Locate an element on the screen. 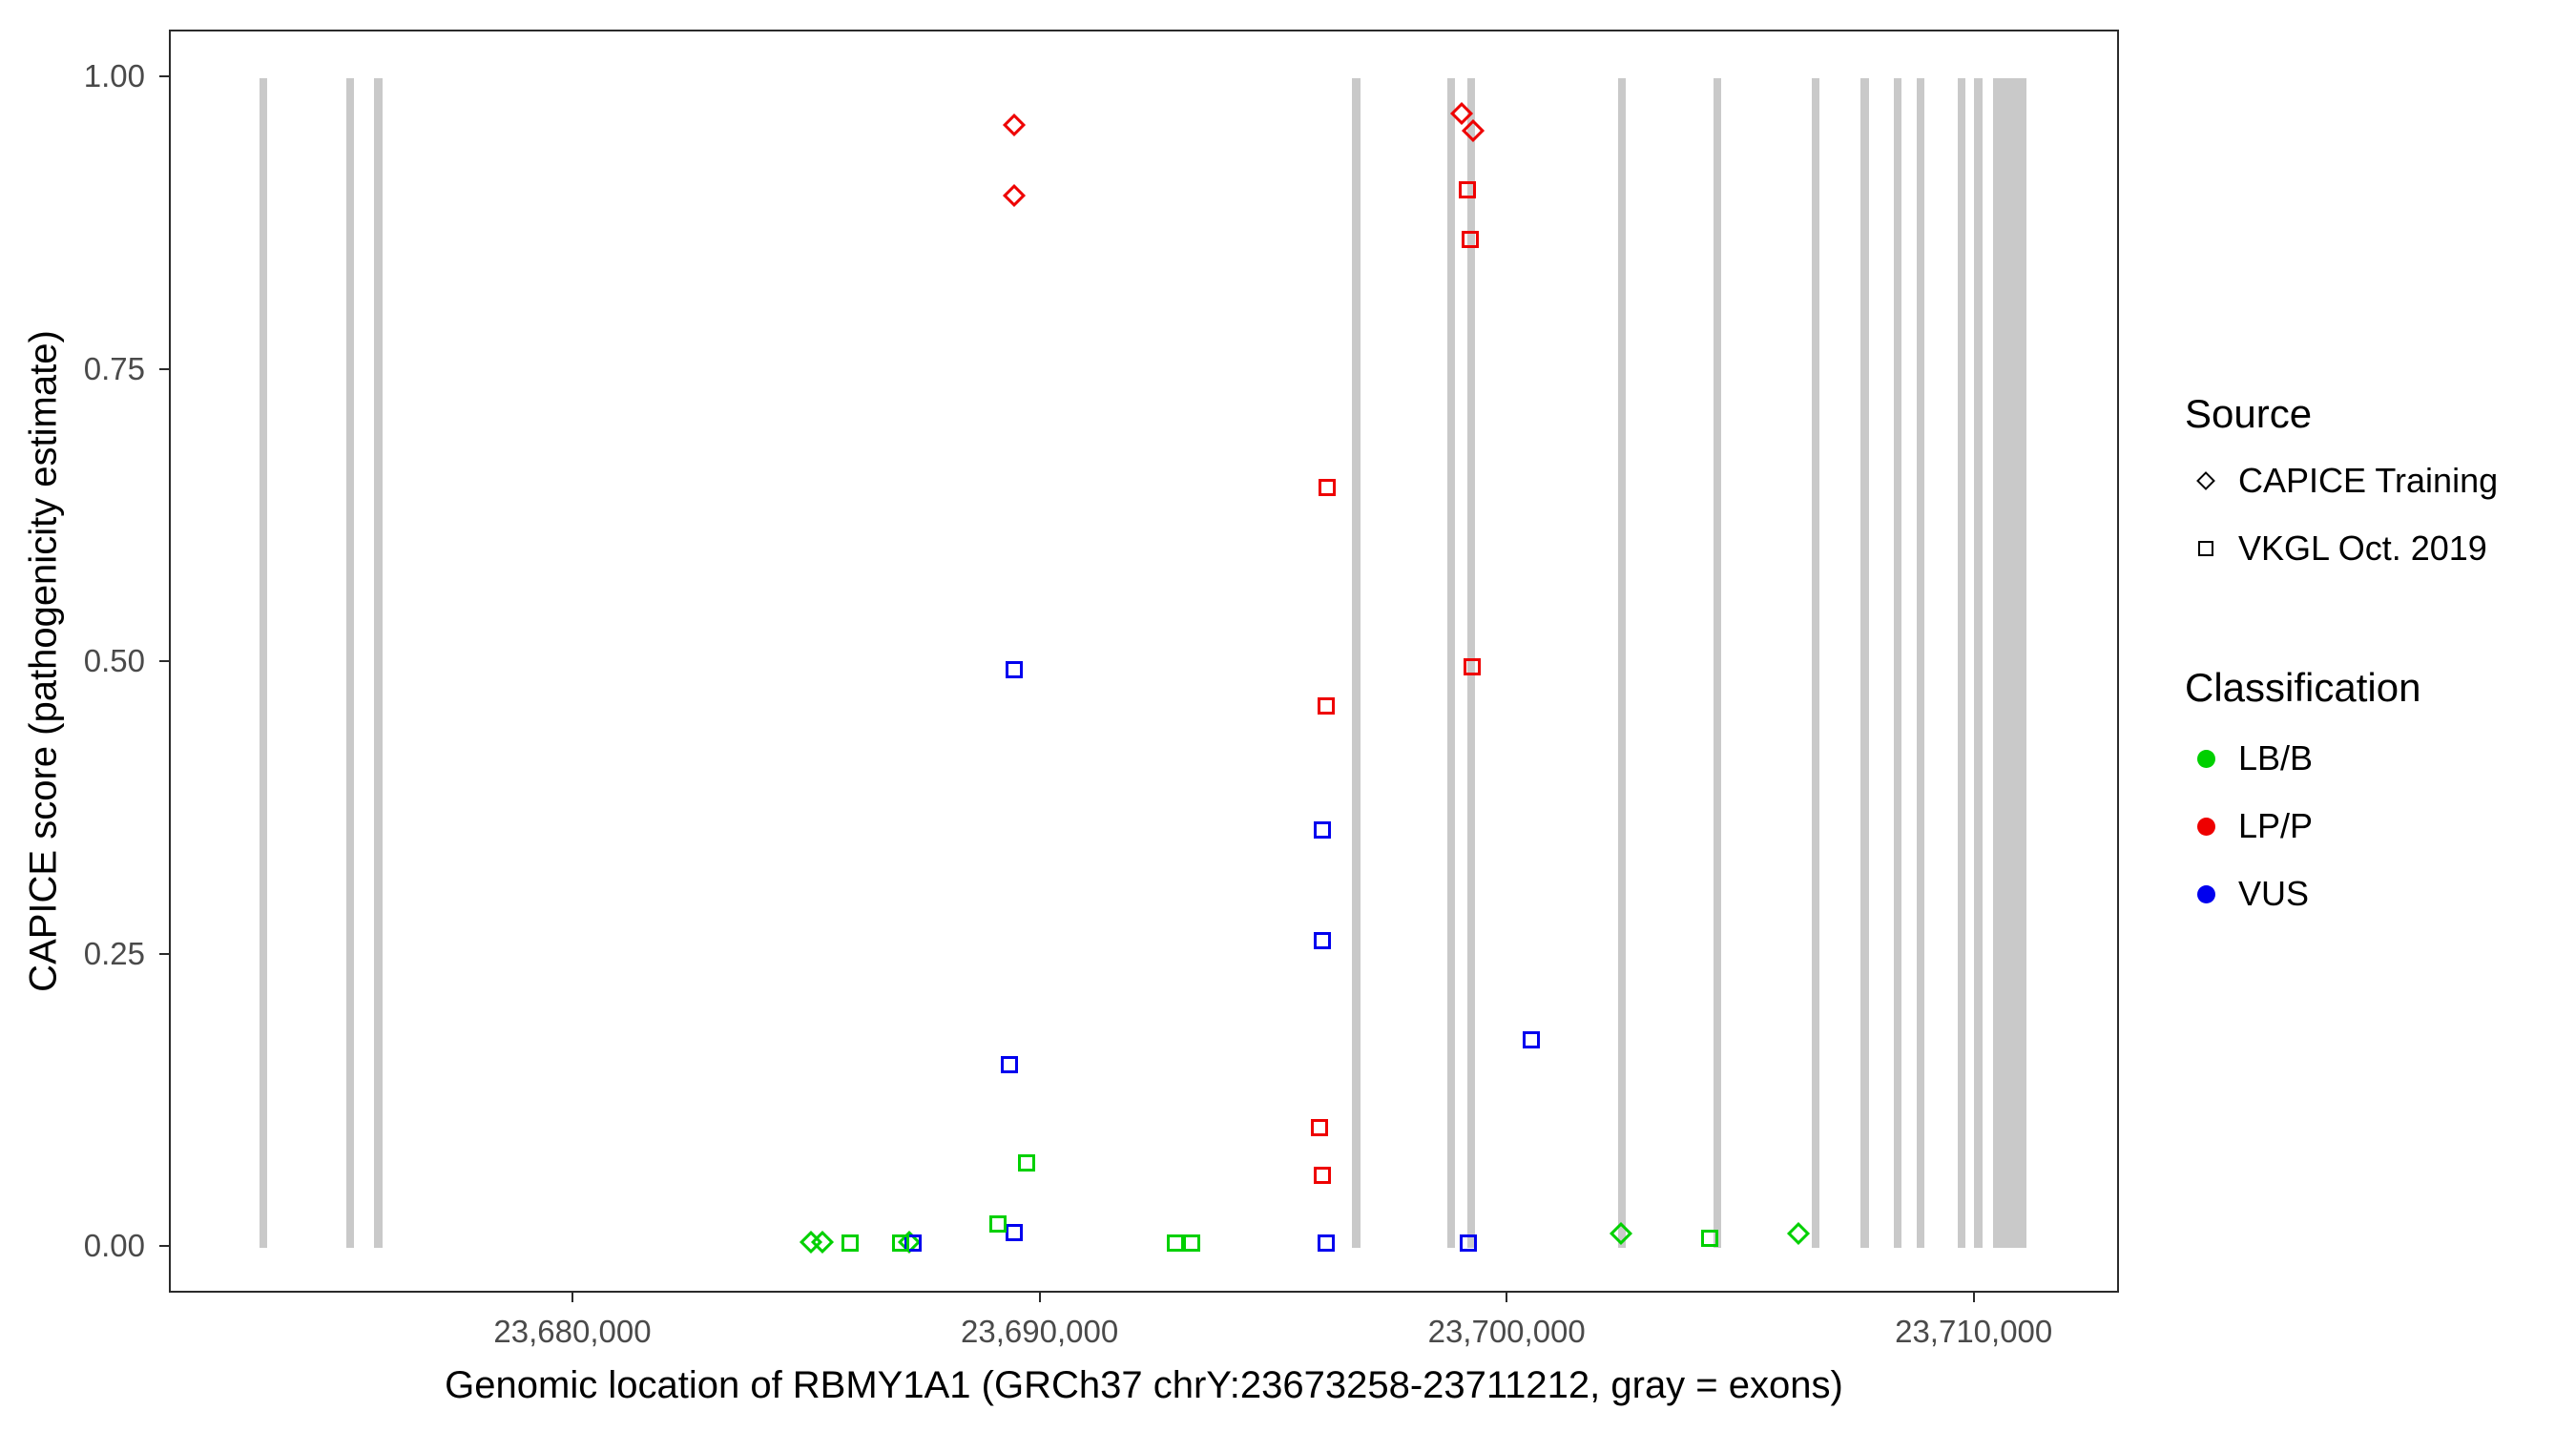 This screenshot has width=2576, height=1431. diamond-marker-icon is located at coordinates (2206, 480).